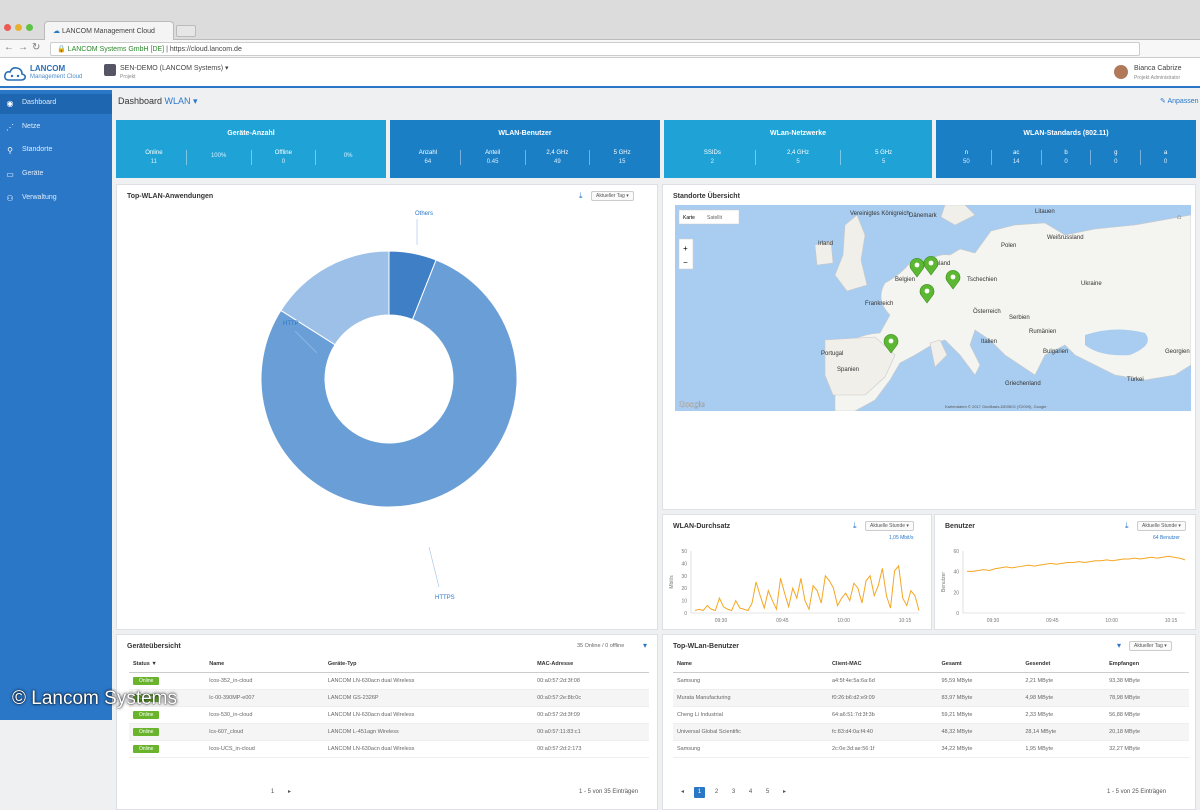 Image resolution: width=1200 pixels, height=810 pixels. I want to click on page-3-button: 3, so click(733, 792).